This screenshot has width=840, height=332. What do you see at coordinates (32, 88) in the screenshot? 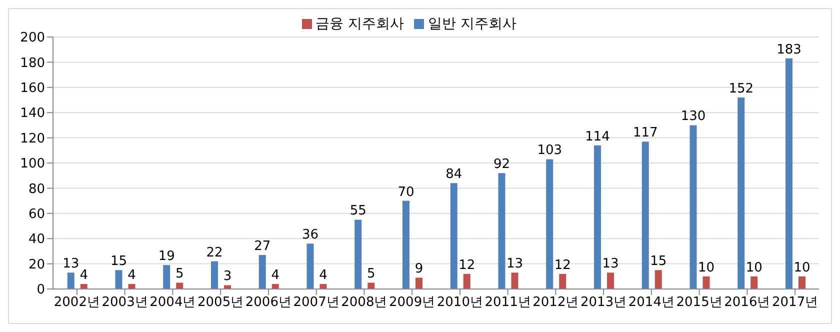
I see `y-tick-label: 160` at bounding box center [32, 88].